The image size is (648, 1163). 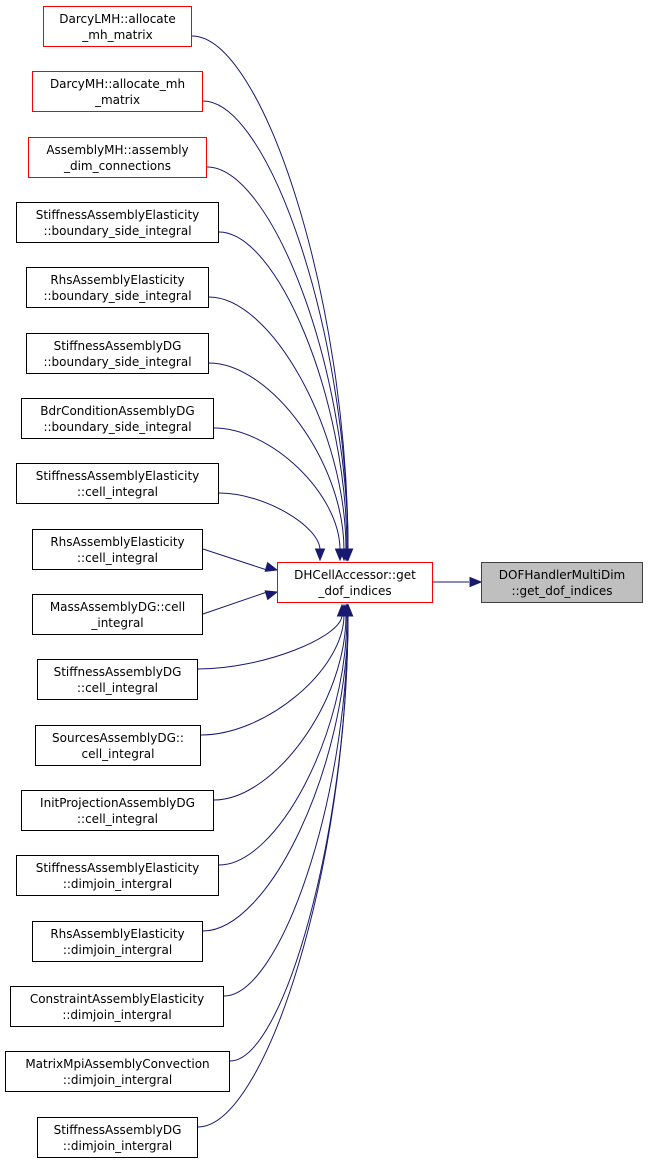 I want to click on node-label: MassAssemblyDG::cell, so click(x=117, y=606).